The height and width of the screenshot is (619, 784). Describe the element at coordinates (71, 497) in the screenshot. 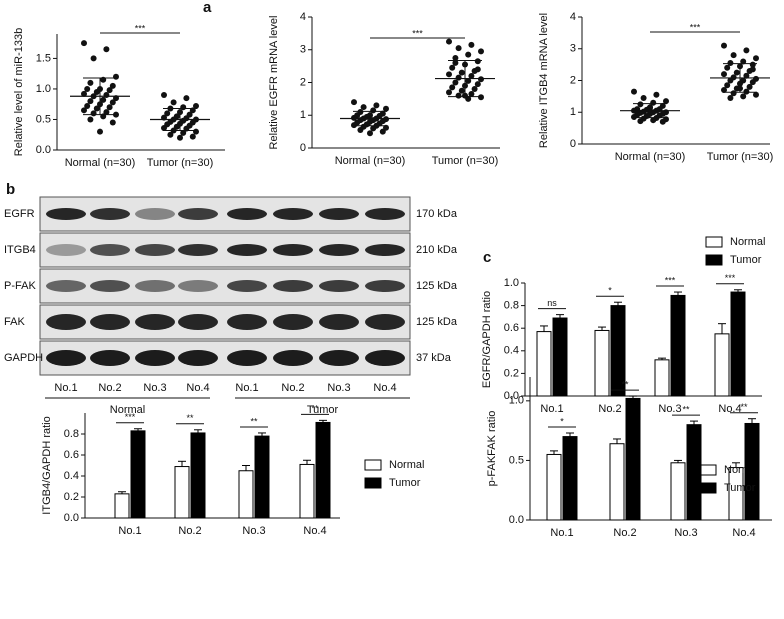

I see `y-tick-label: 0.2` at that location.